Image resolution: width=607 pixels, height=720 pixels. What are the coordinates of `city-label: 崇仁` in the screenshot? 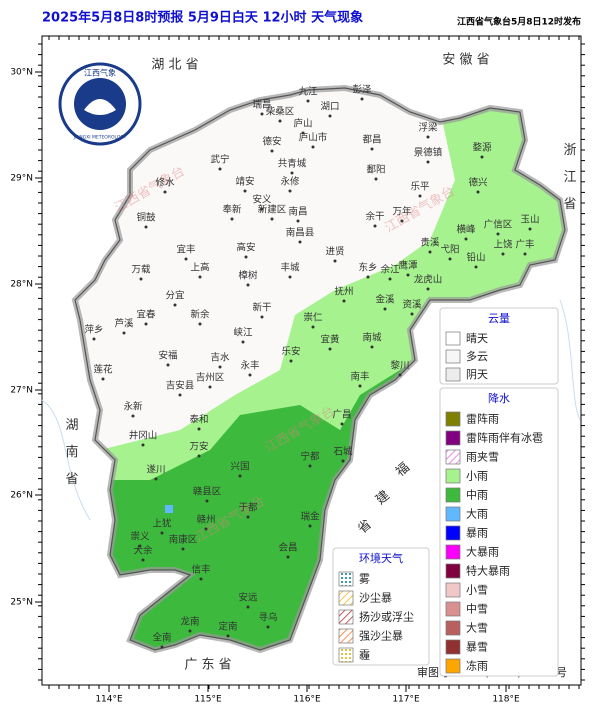 It's located at (313, 318).